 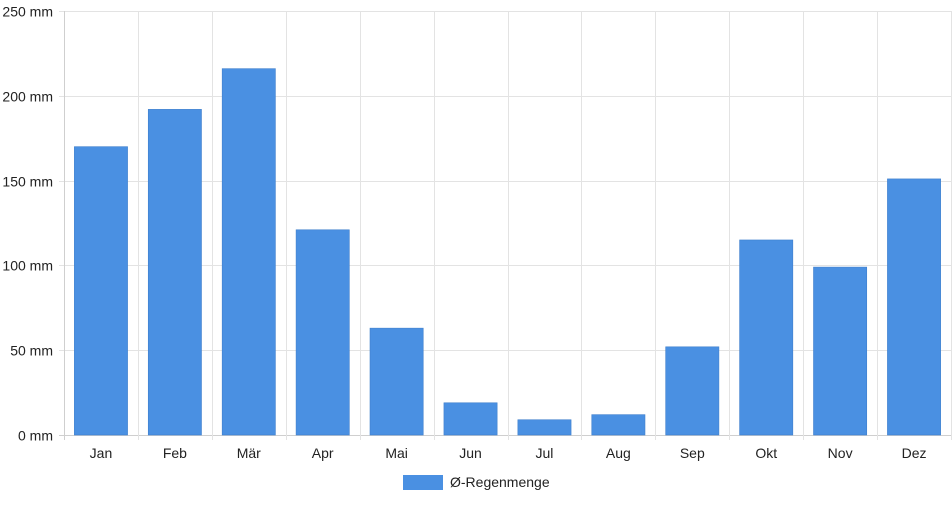 What do you see at coordinates (175, 453) in the screenshot?
I see `x-tick-label: Feb` at bounding box center [175, 453].